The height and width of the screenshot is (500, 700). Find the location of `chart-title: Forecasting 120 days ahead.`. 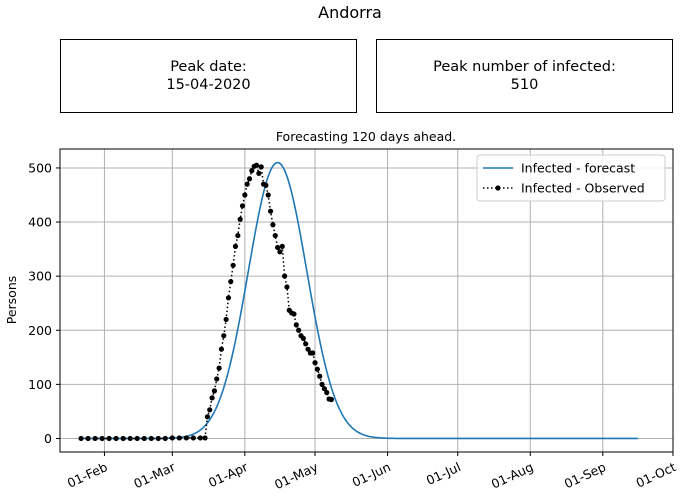

chart-title: Forecasting 120 days ahead. is located at coordinates (366, 136).